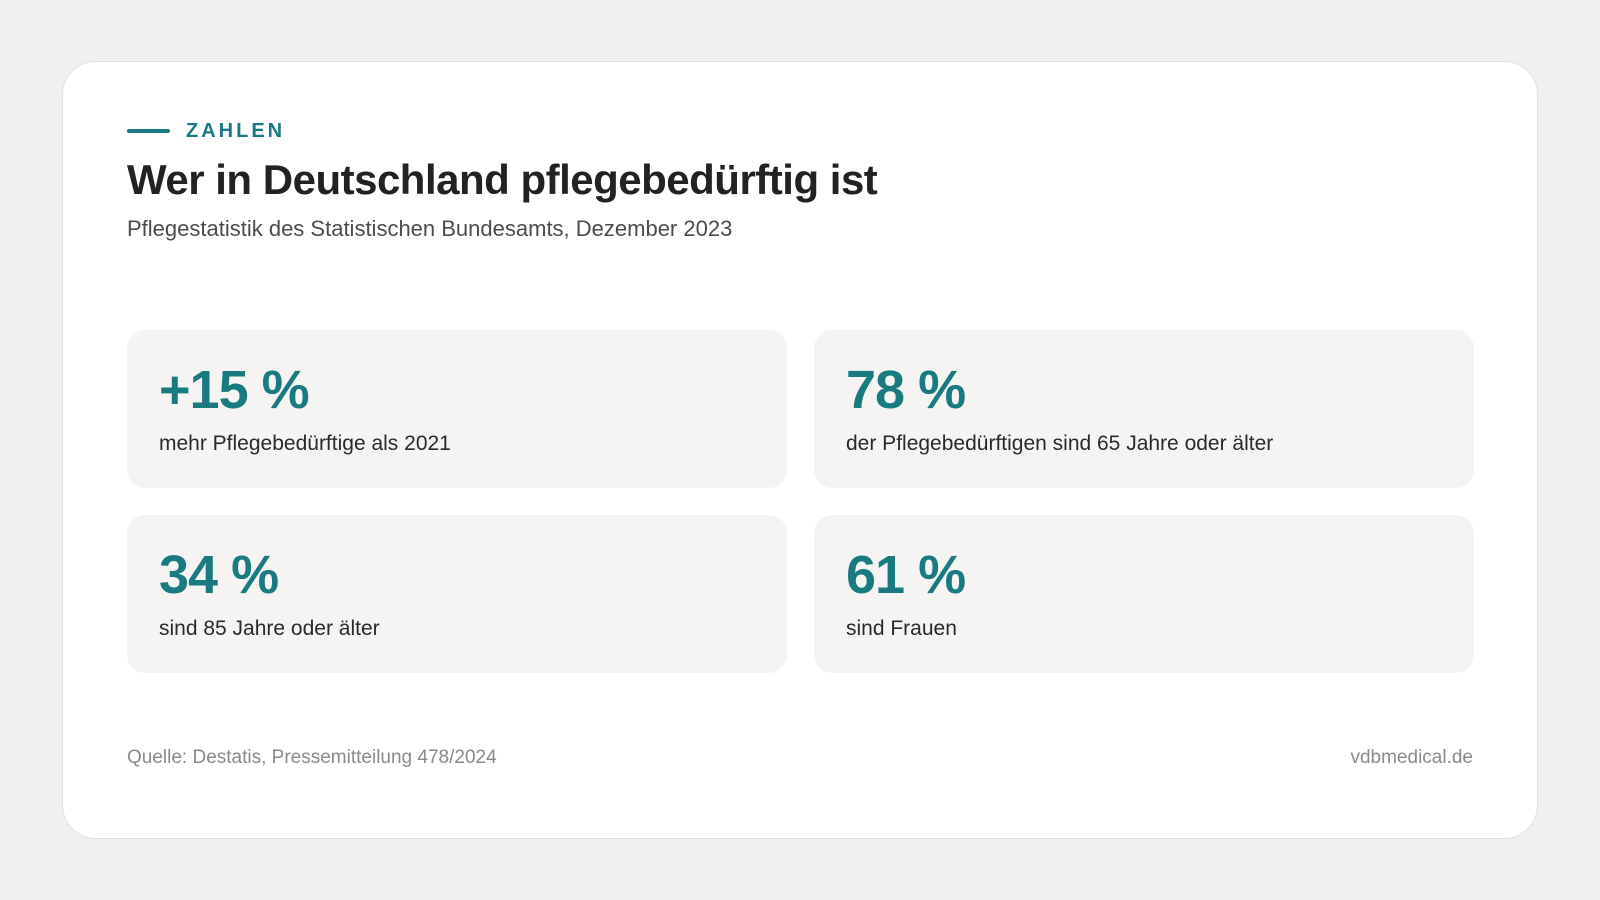 This screenshot has height=900, width=1600. I want to click on page-title: Wer in Deutschland pflegebedürftig ist, so click(502, 179).